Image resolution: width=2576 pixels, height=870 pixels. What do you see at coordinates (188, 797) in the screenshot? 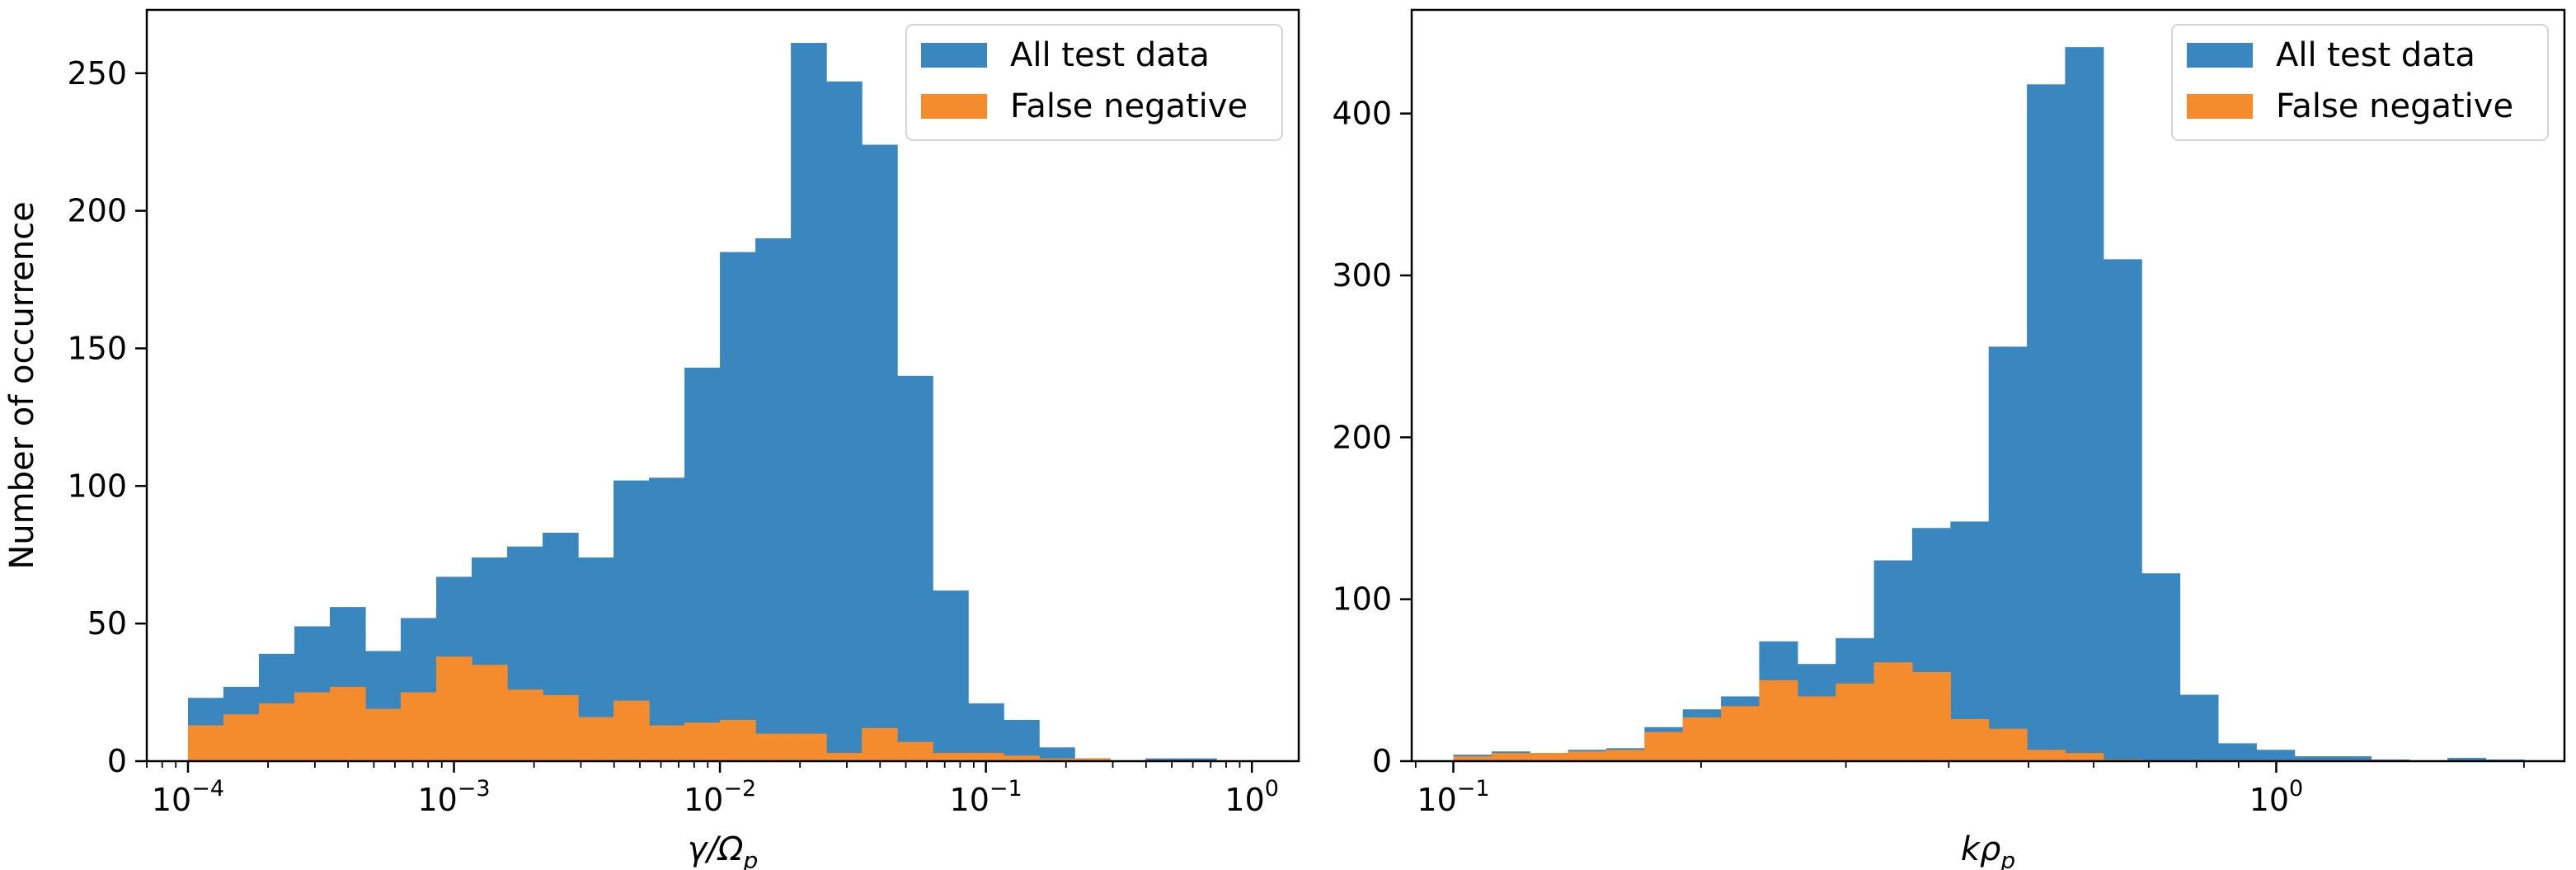
I see `x-tick-label: 10⁻⁴` at bounding box center [188, 797].